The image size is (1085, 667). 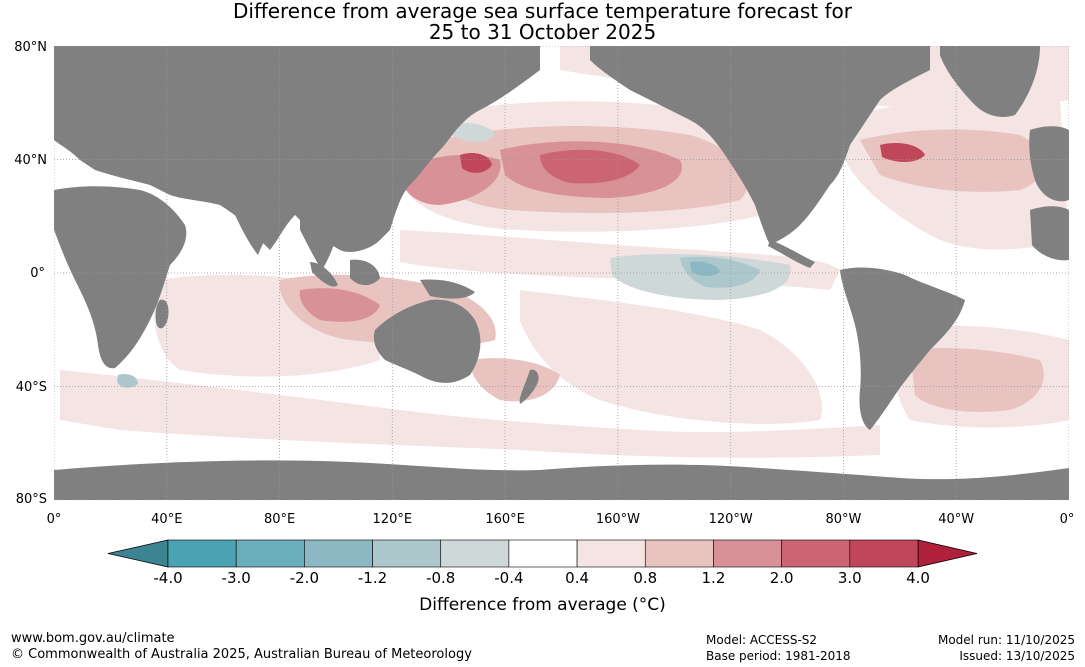 I want to click on lon-label-160e: 160°E, so click(x=505, y=519).